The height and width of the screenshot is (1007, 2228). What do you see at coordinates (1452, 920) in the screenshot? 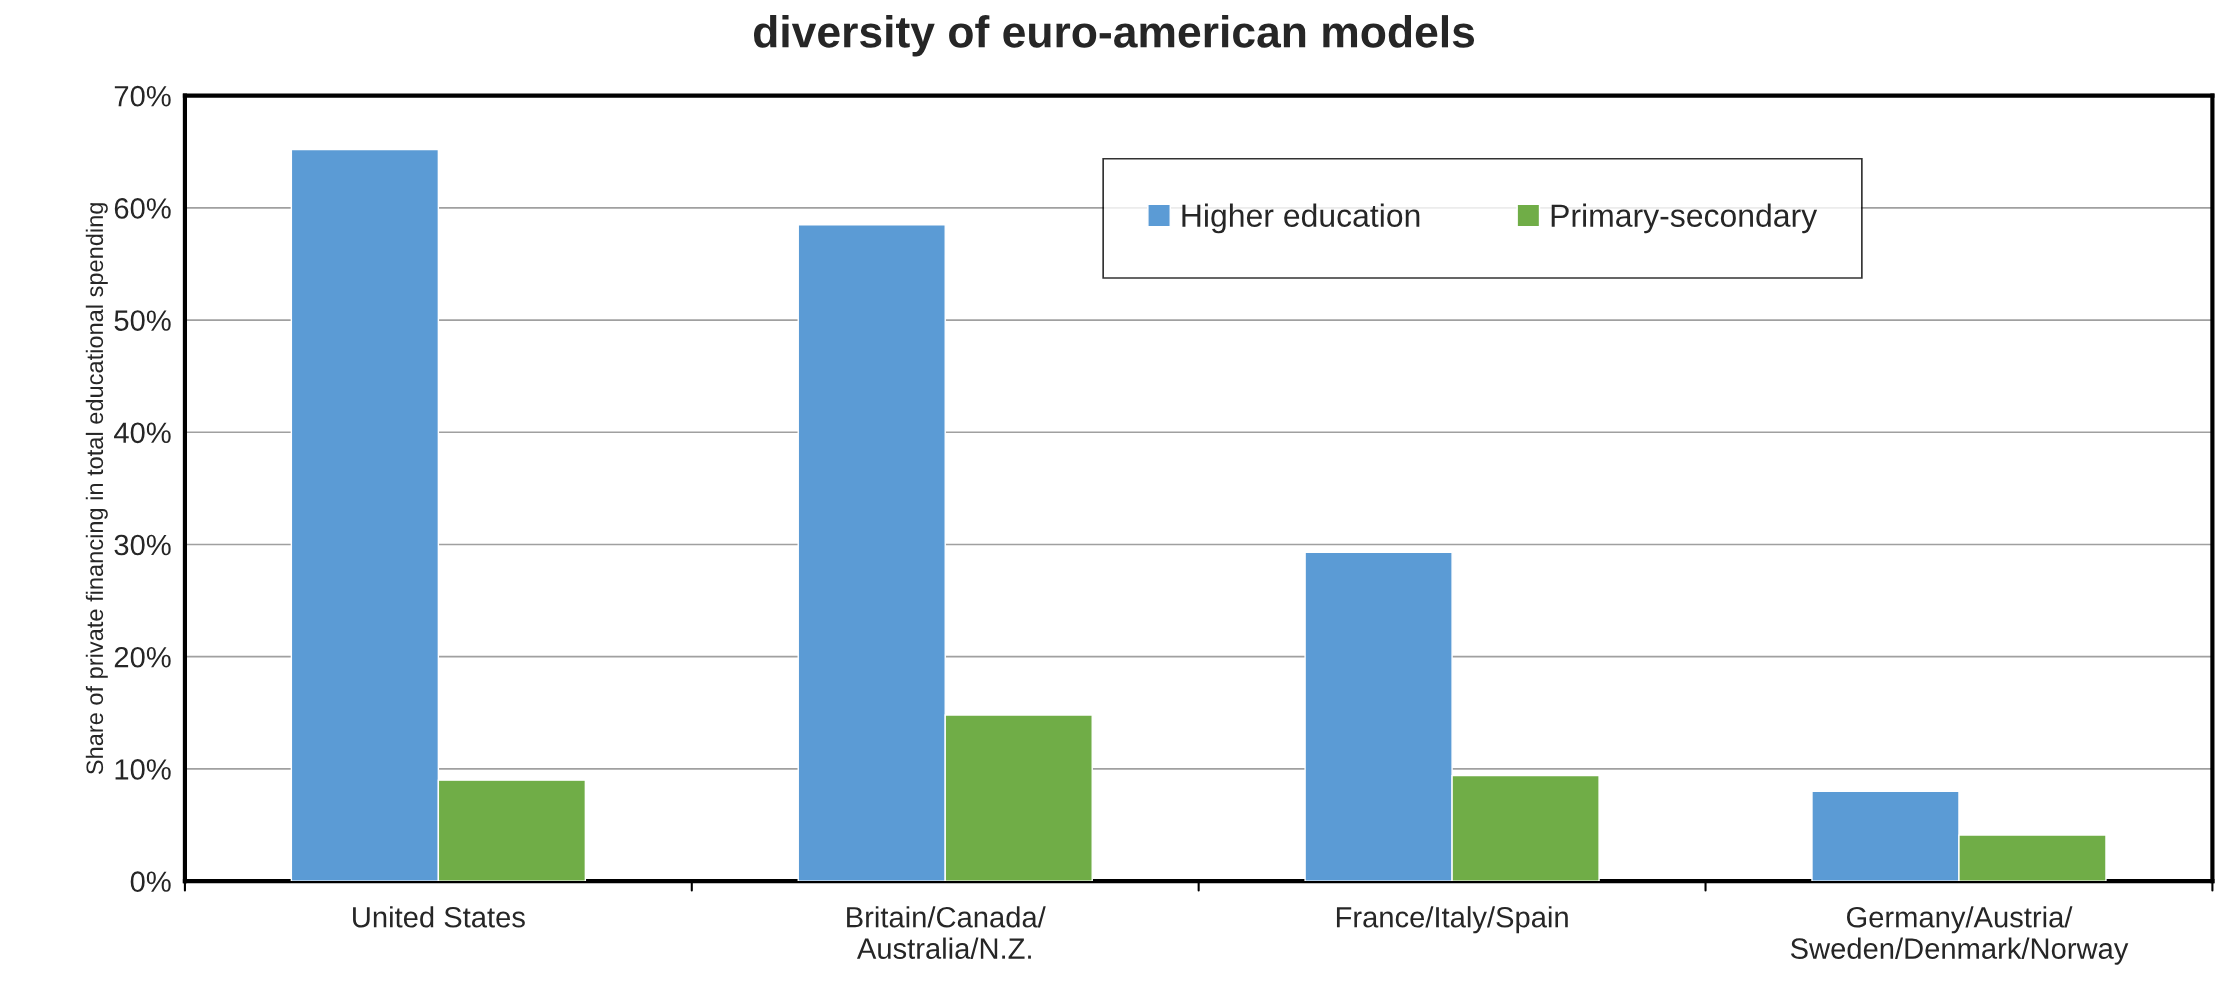
I see `x-tick-label: France/Italy/Spain` at bounding box center [1452, 920].